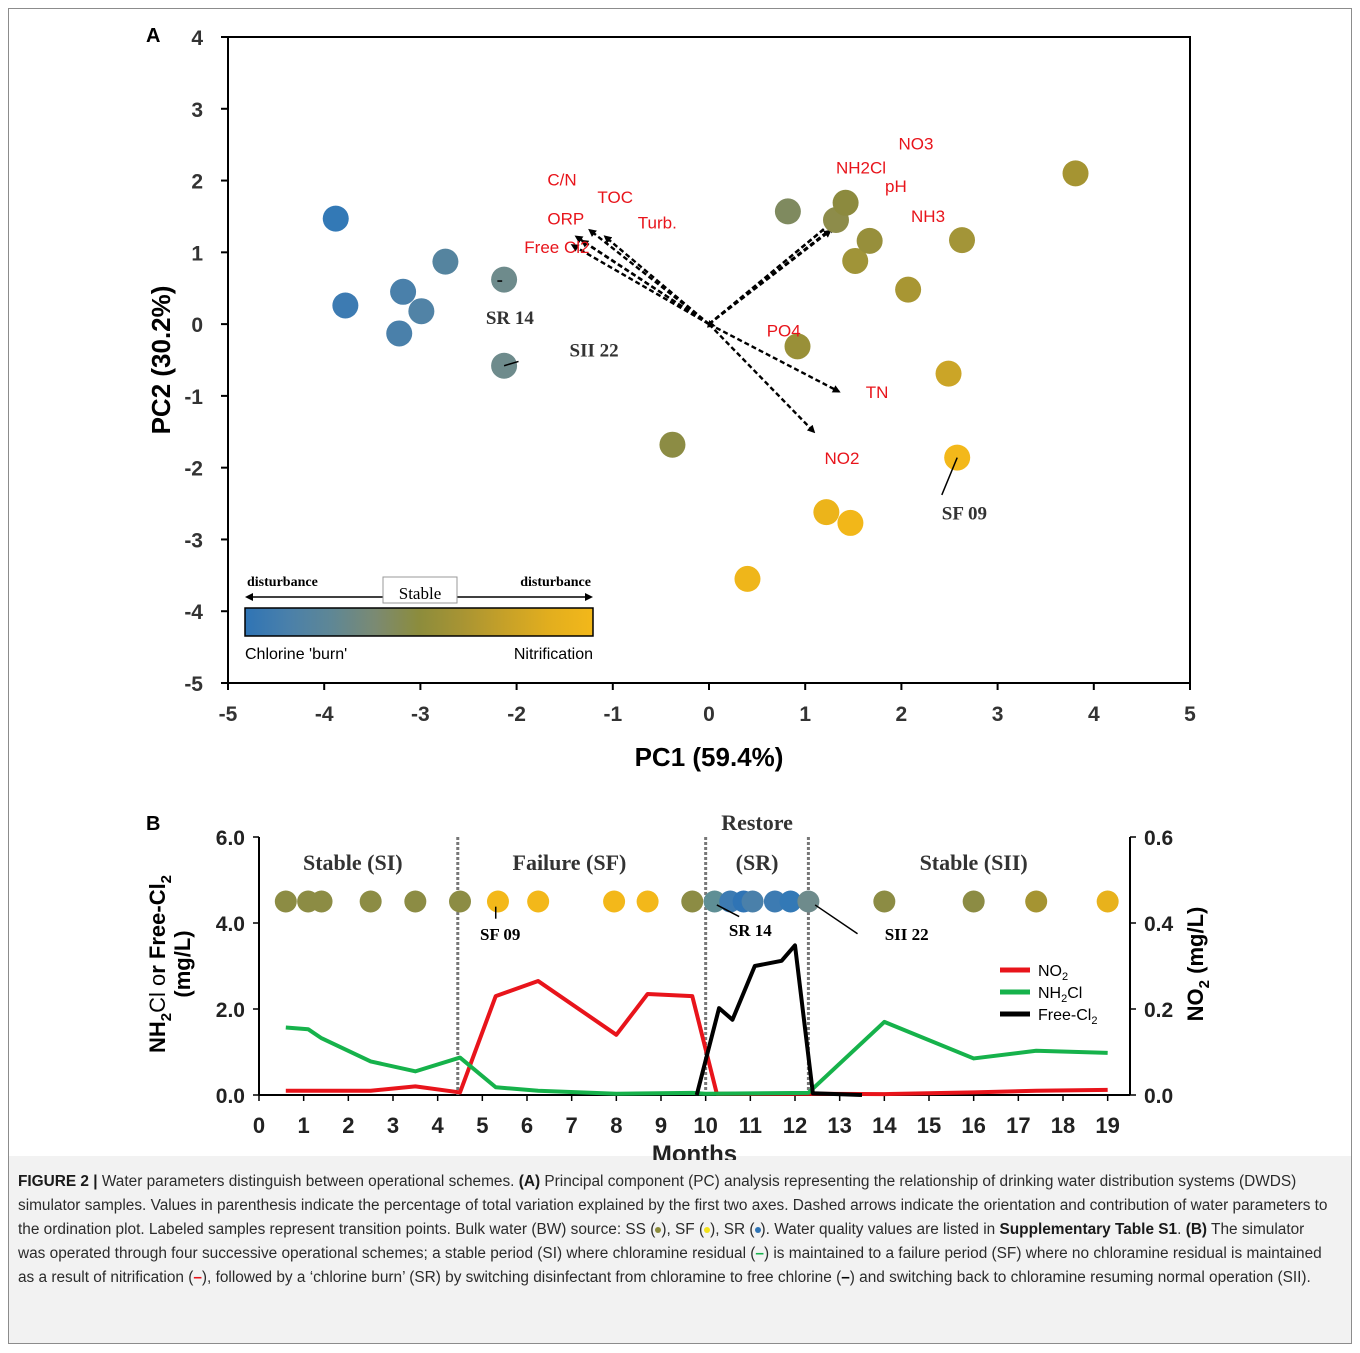  What do you see at coordinates (230, 1096) in the screenshot?
I see `y-left-tick-label: 0.0` at bounding box center [230, 1096].